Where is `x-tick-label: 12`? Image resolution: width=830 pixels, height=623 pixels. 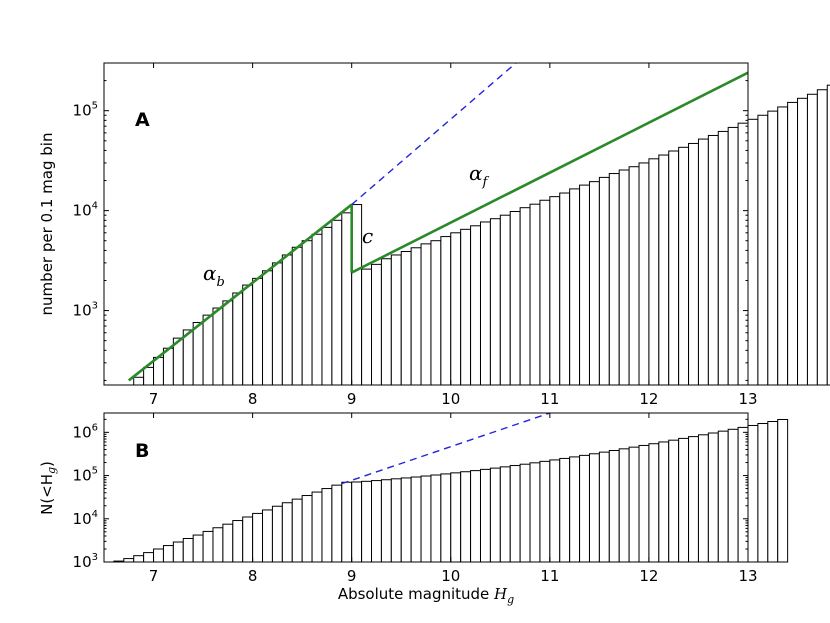 x-tick-label: 12 is located at coordinates (648, 576).